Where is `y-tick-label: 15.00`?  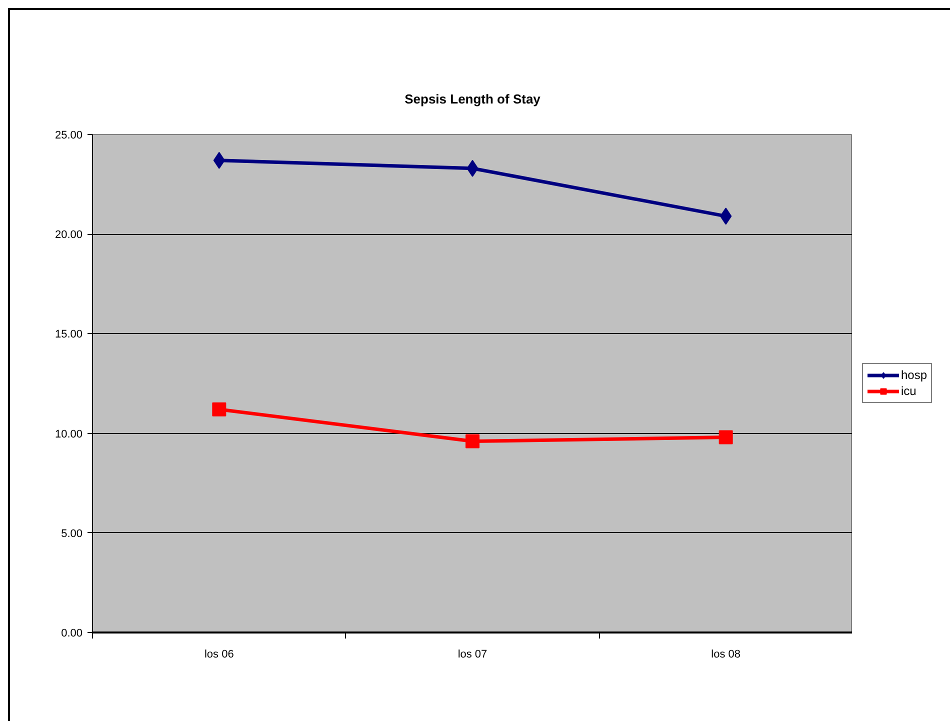
y-tick-label: 15.00 is located at coordinates (68, 334).